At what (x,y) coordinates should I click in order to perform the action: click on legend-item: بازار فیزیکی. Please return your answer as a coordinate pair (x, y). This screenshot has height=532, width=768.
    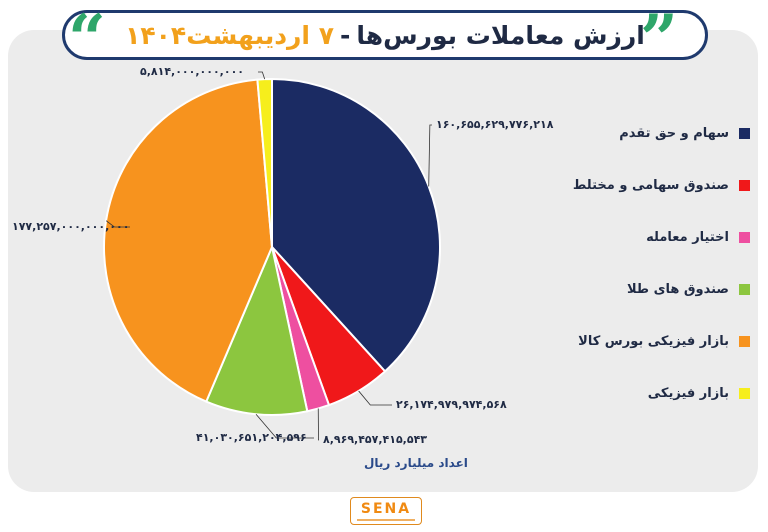
    Looking at the image, I should click on (660, 393).